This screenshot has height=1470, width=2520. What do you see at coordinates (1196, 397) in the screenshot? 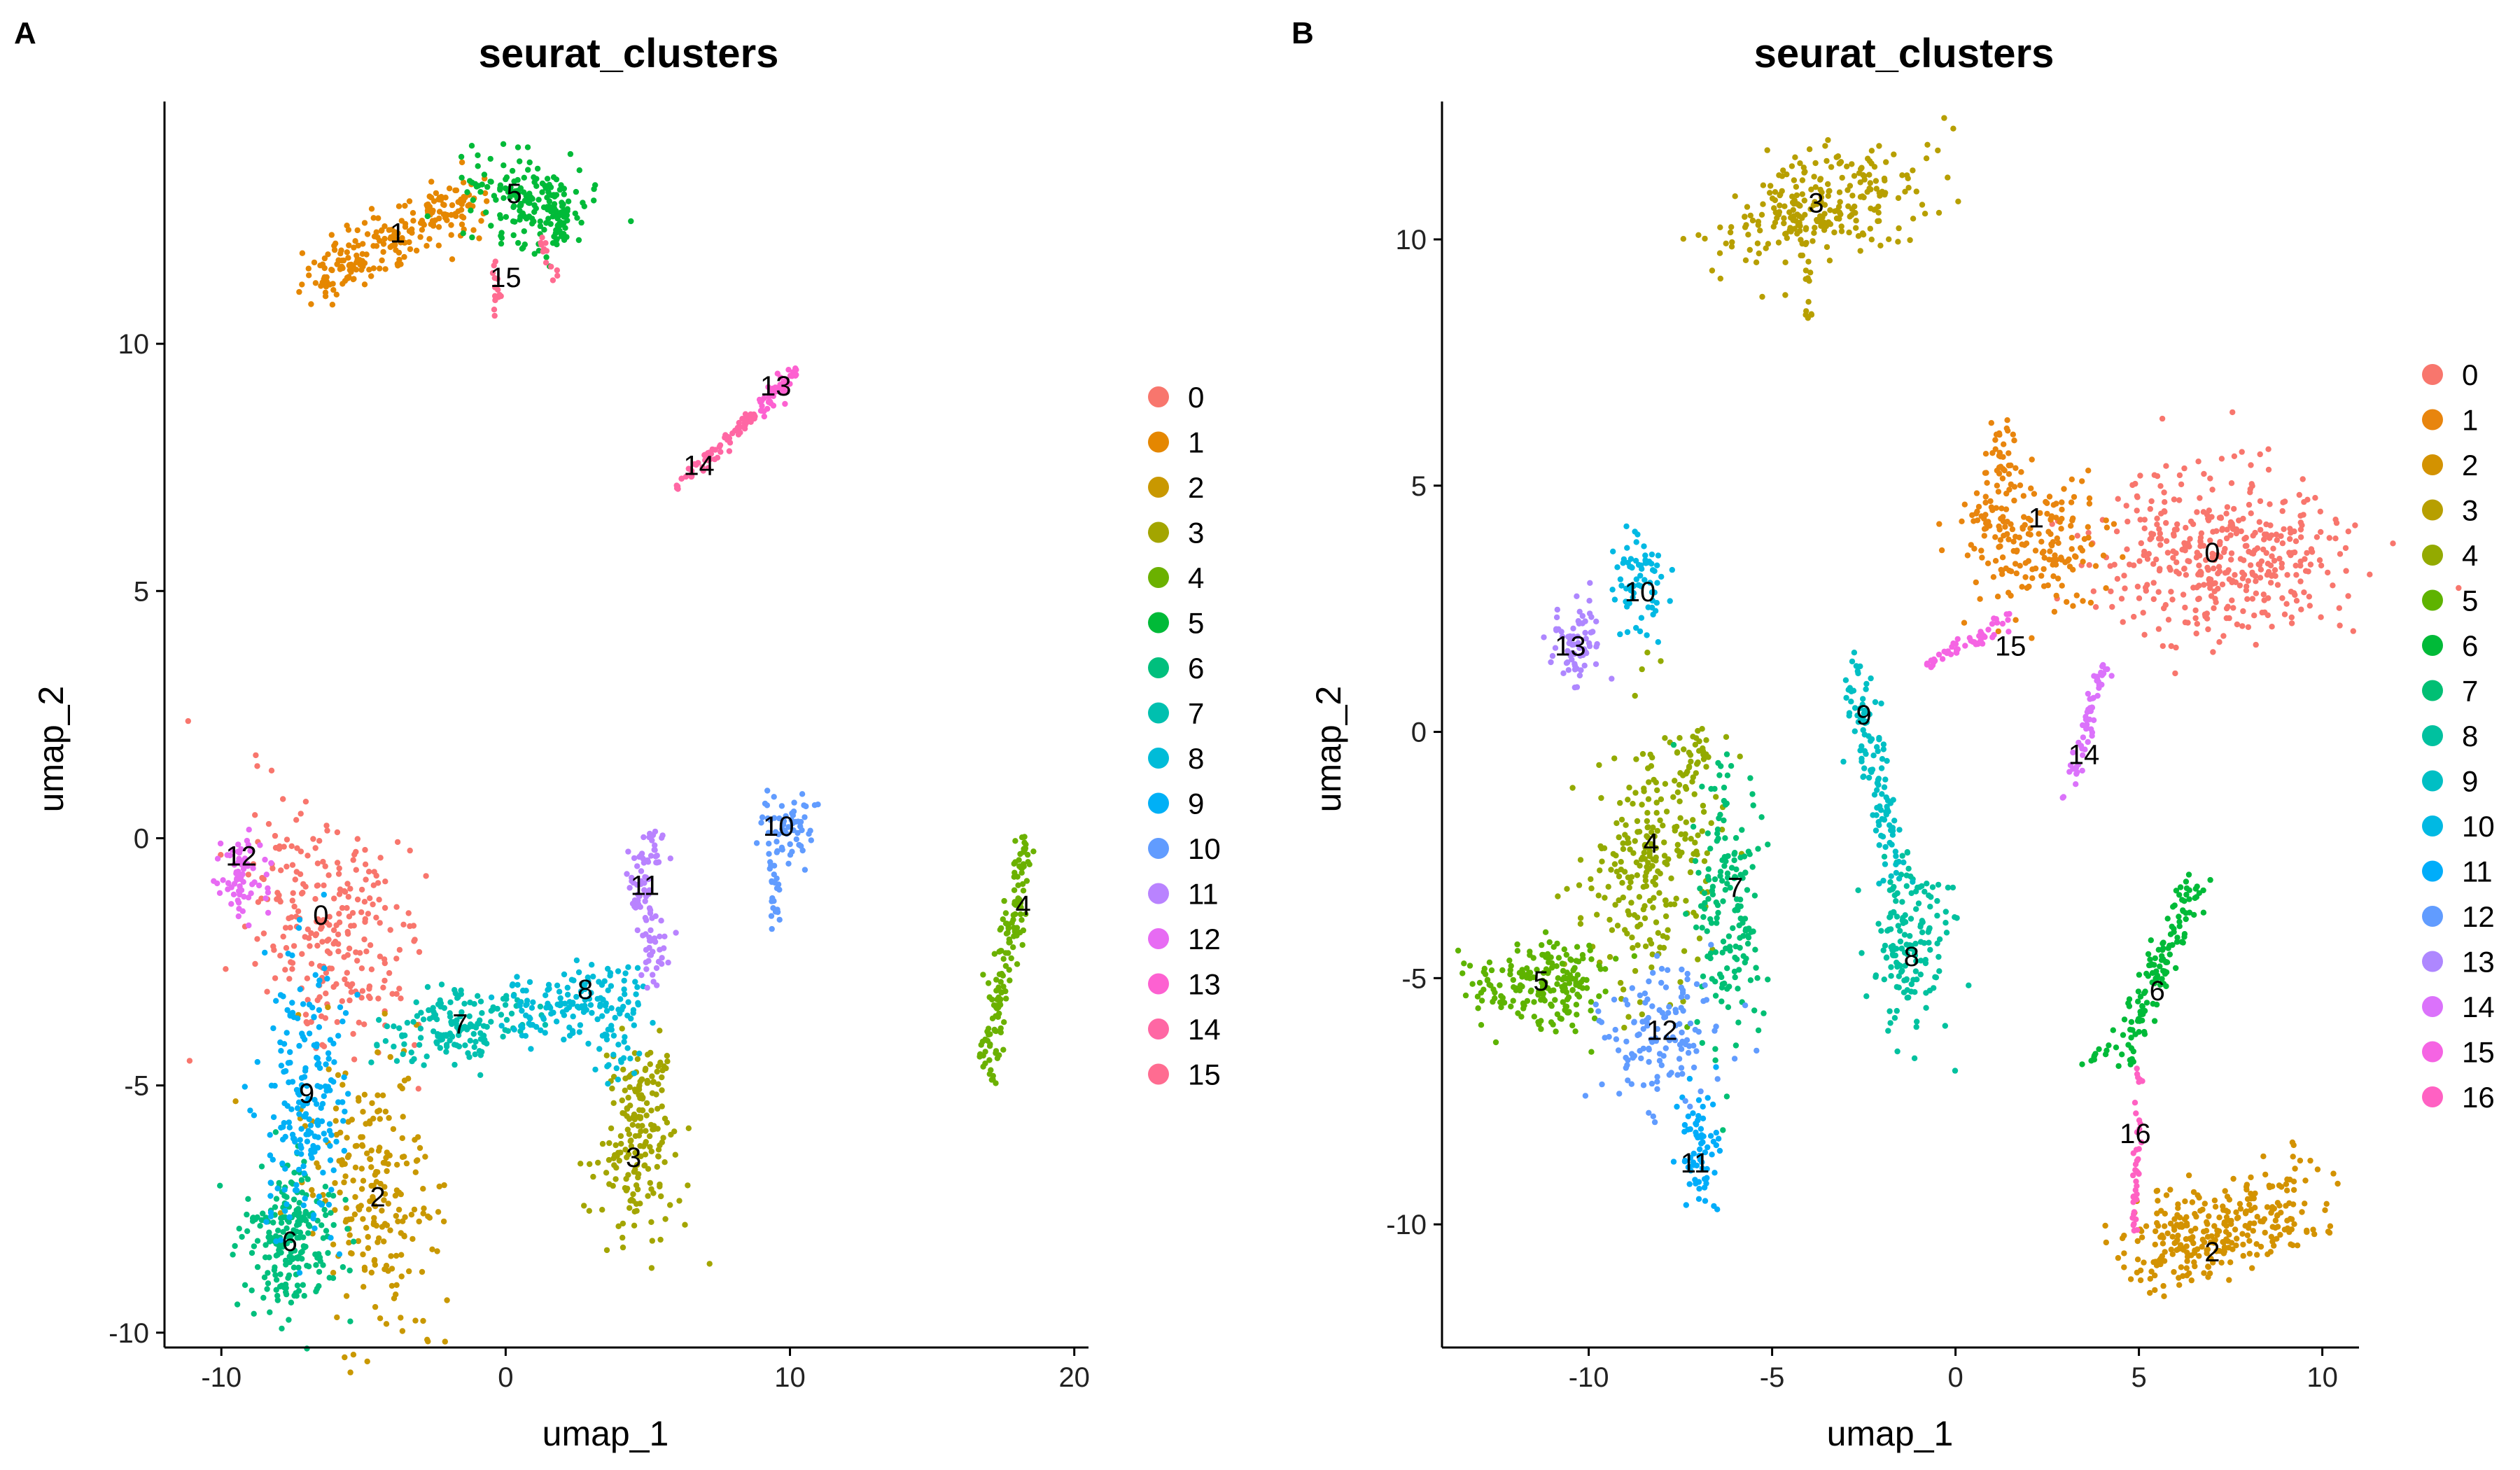
I see `legend-label-0: 0` at bounding box center [1196, 397].